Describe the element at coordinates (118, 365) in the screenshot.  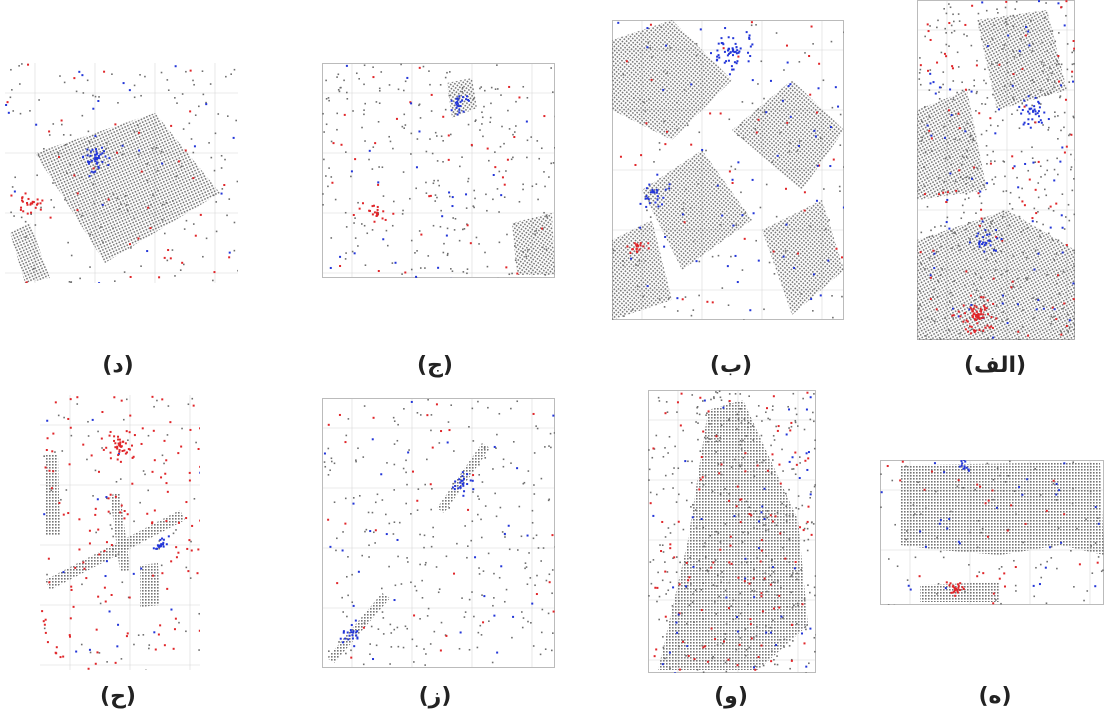
I see `panel-d-label: (د)` at that location.